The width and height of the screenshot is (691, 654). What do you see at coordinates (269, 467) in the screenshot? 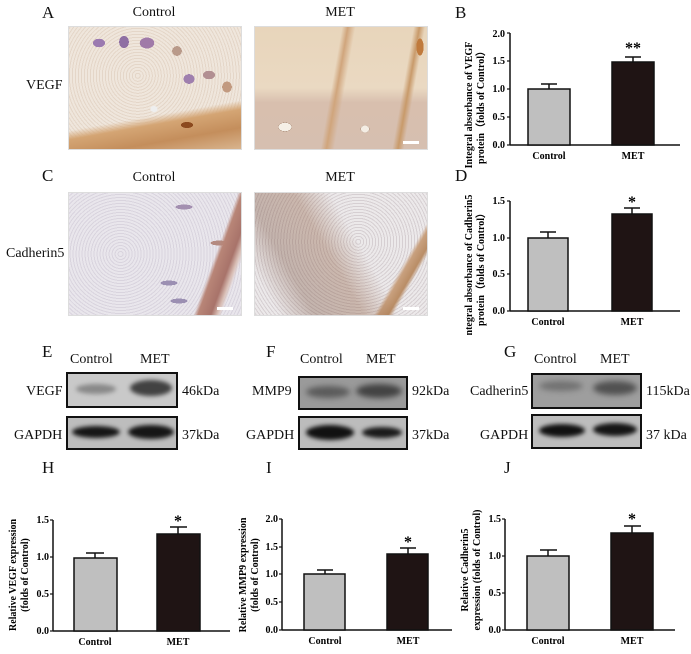
I see `panel-letter-i: I` at bounding box center [269, 467].